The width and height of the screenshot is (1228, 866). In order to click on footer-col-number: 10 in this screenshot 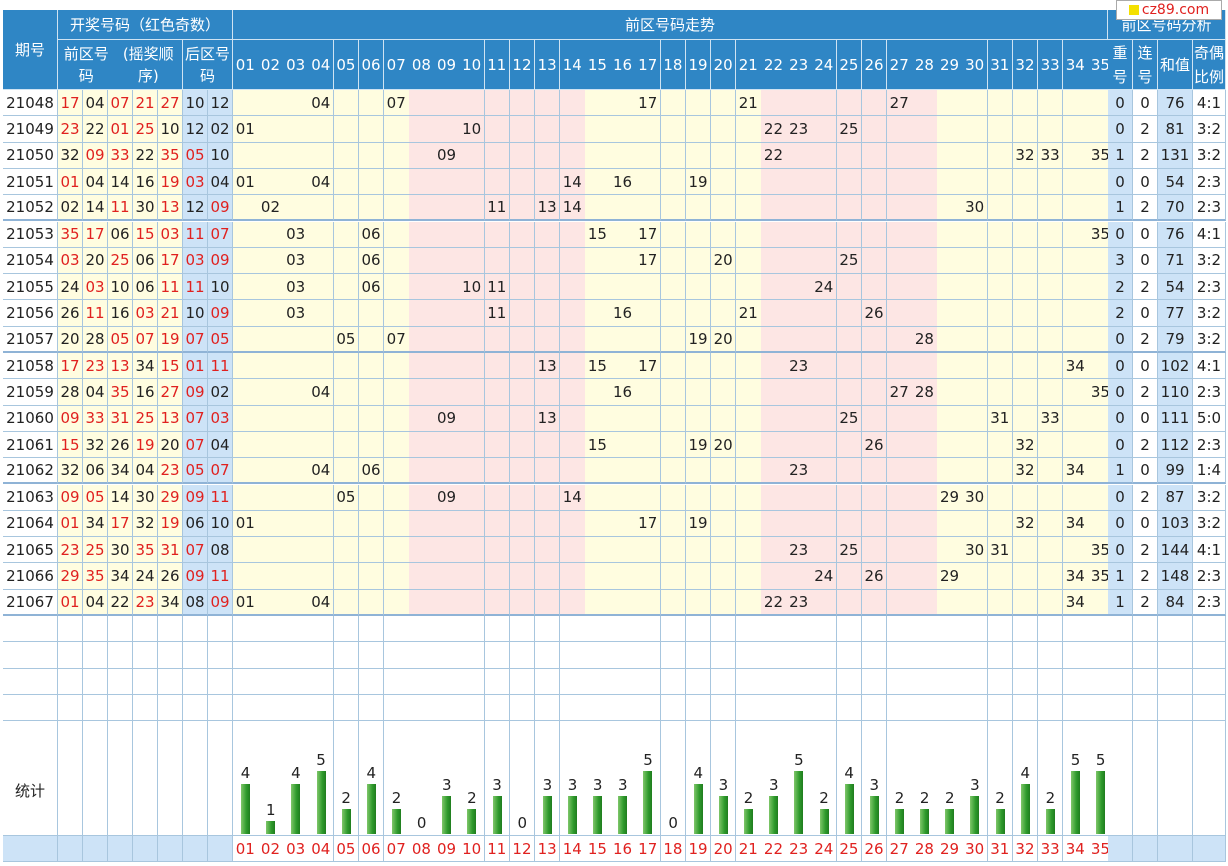, I will do `click(472, 849)`.